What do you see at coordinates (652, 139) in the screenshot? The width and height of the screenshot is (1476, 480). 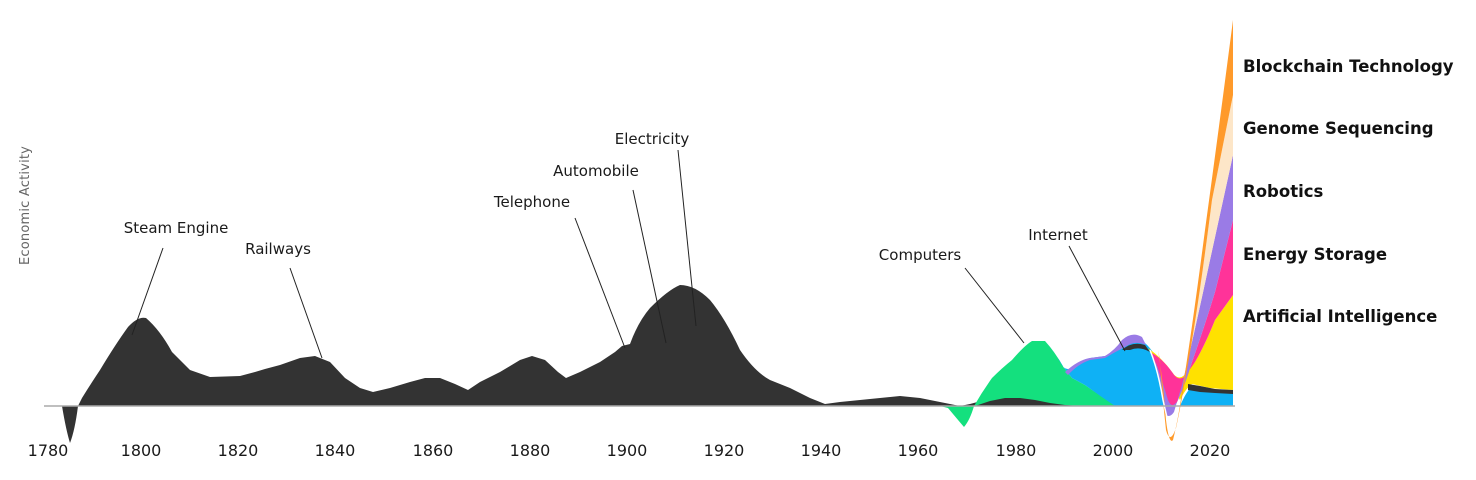 I see `annotation-electricity: Electricity` at bounding box center [652, 139].